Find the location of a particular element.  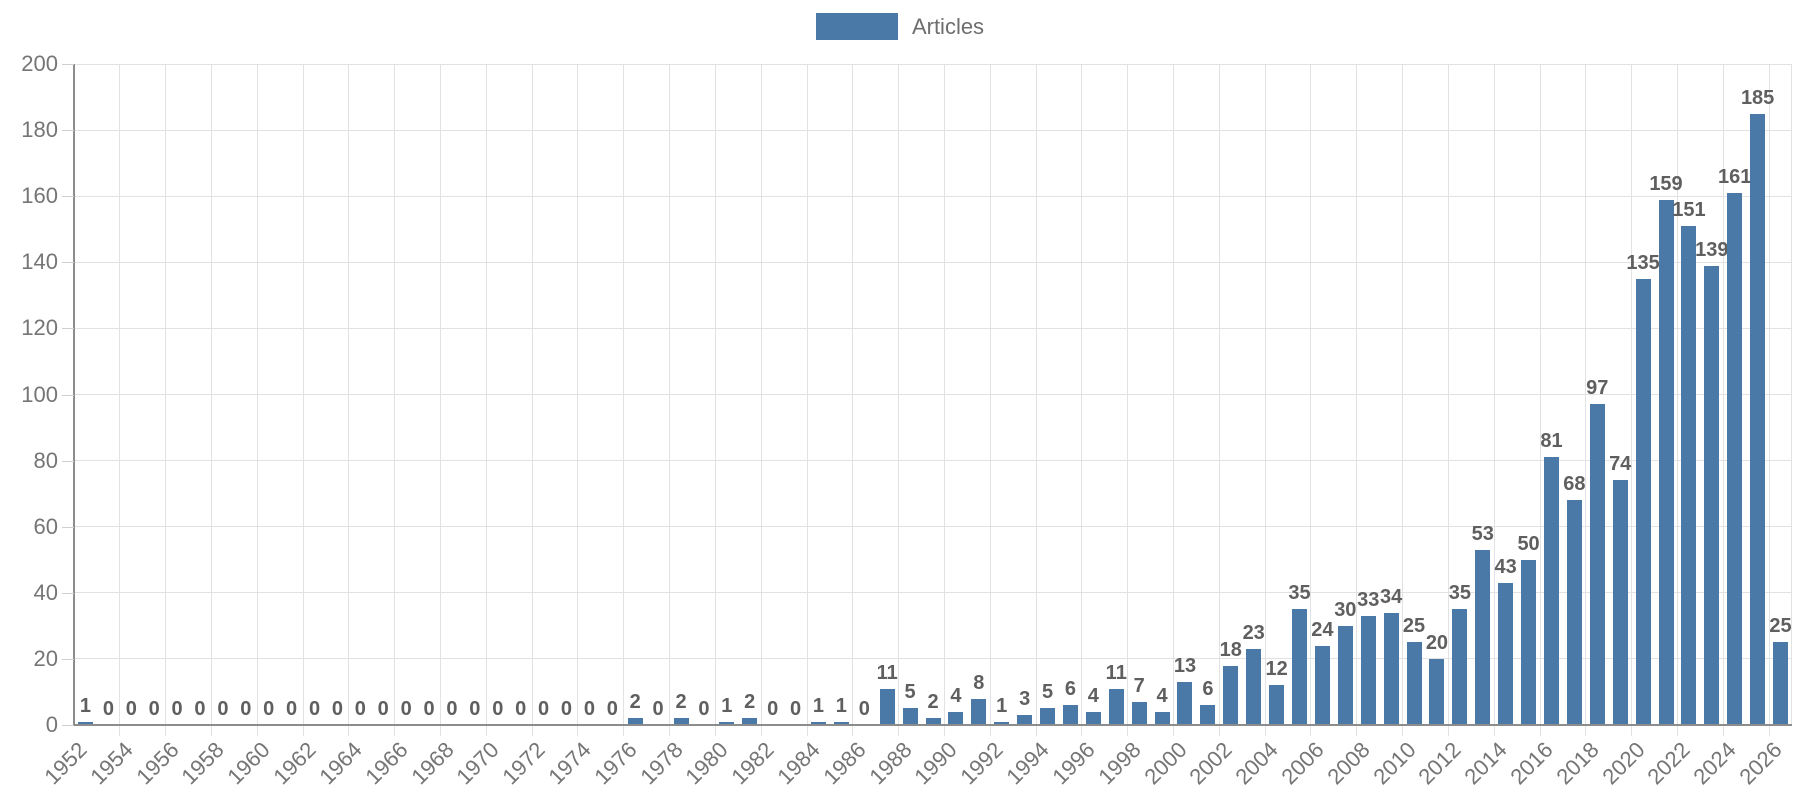

bar-2015 is located at coordinates (1529, 642).